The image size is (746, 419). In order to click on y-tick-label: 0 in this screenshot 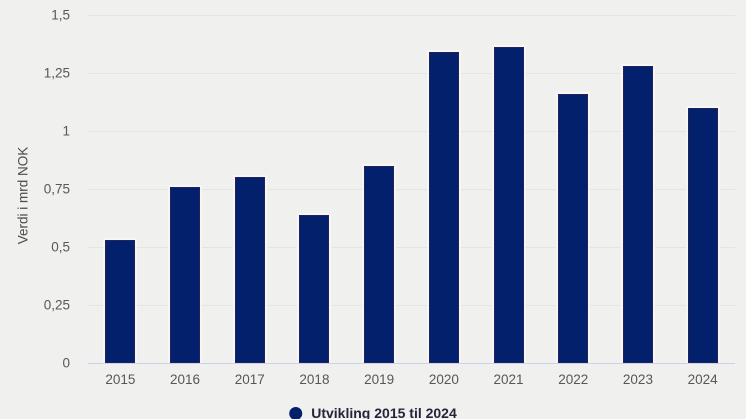, I will do `click(66, 363)`.